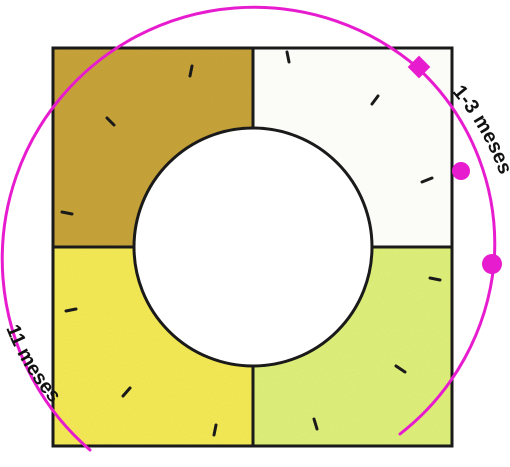  Describe the element at coordinates (447, 348) in the screenshot. I see `outer-arc-tail` at that location.